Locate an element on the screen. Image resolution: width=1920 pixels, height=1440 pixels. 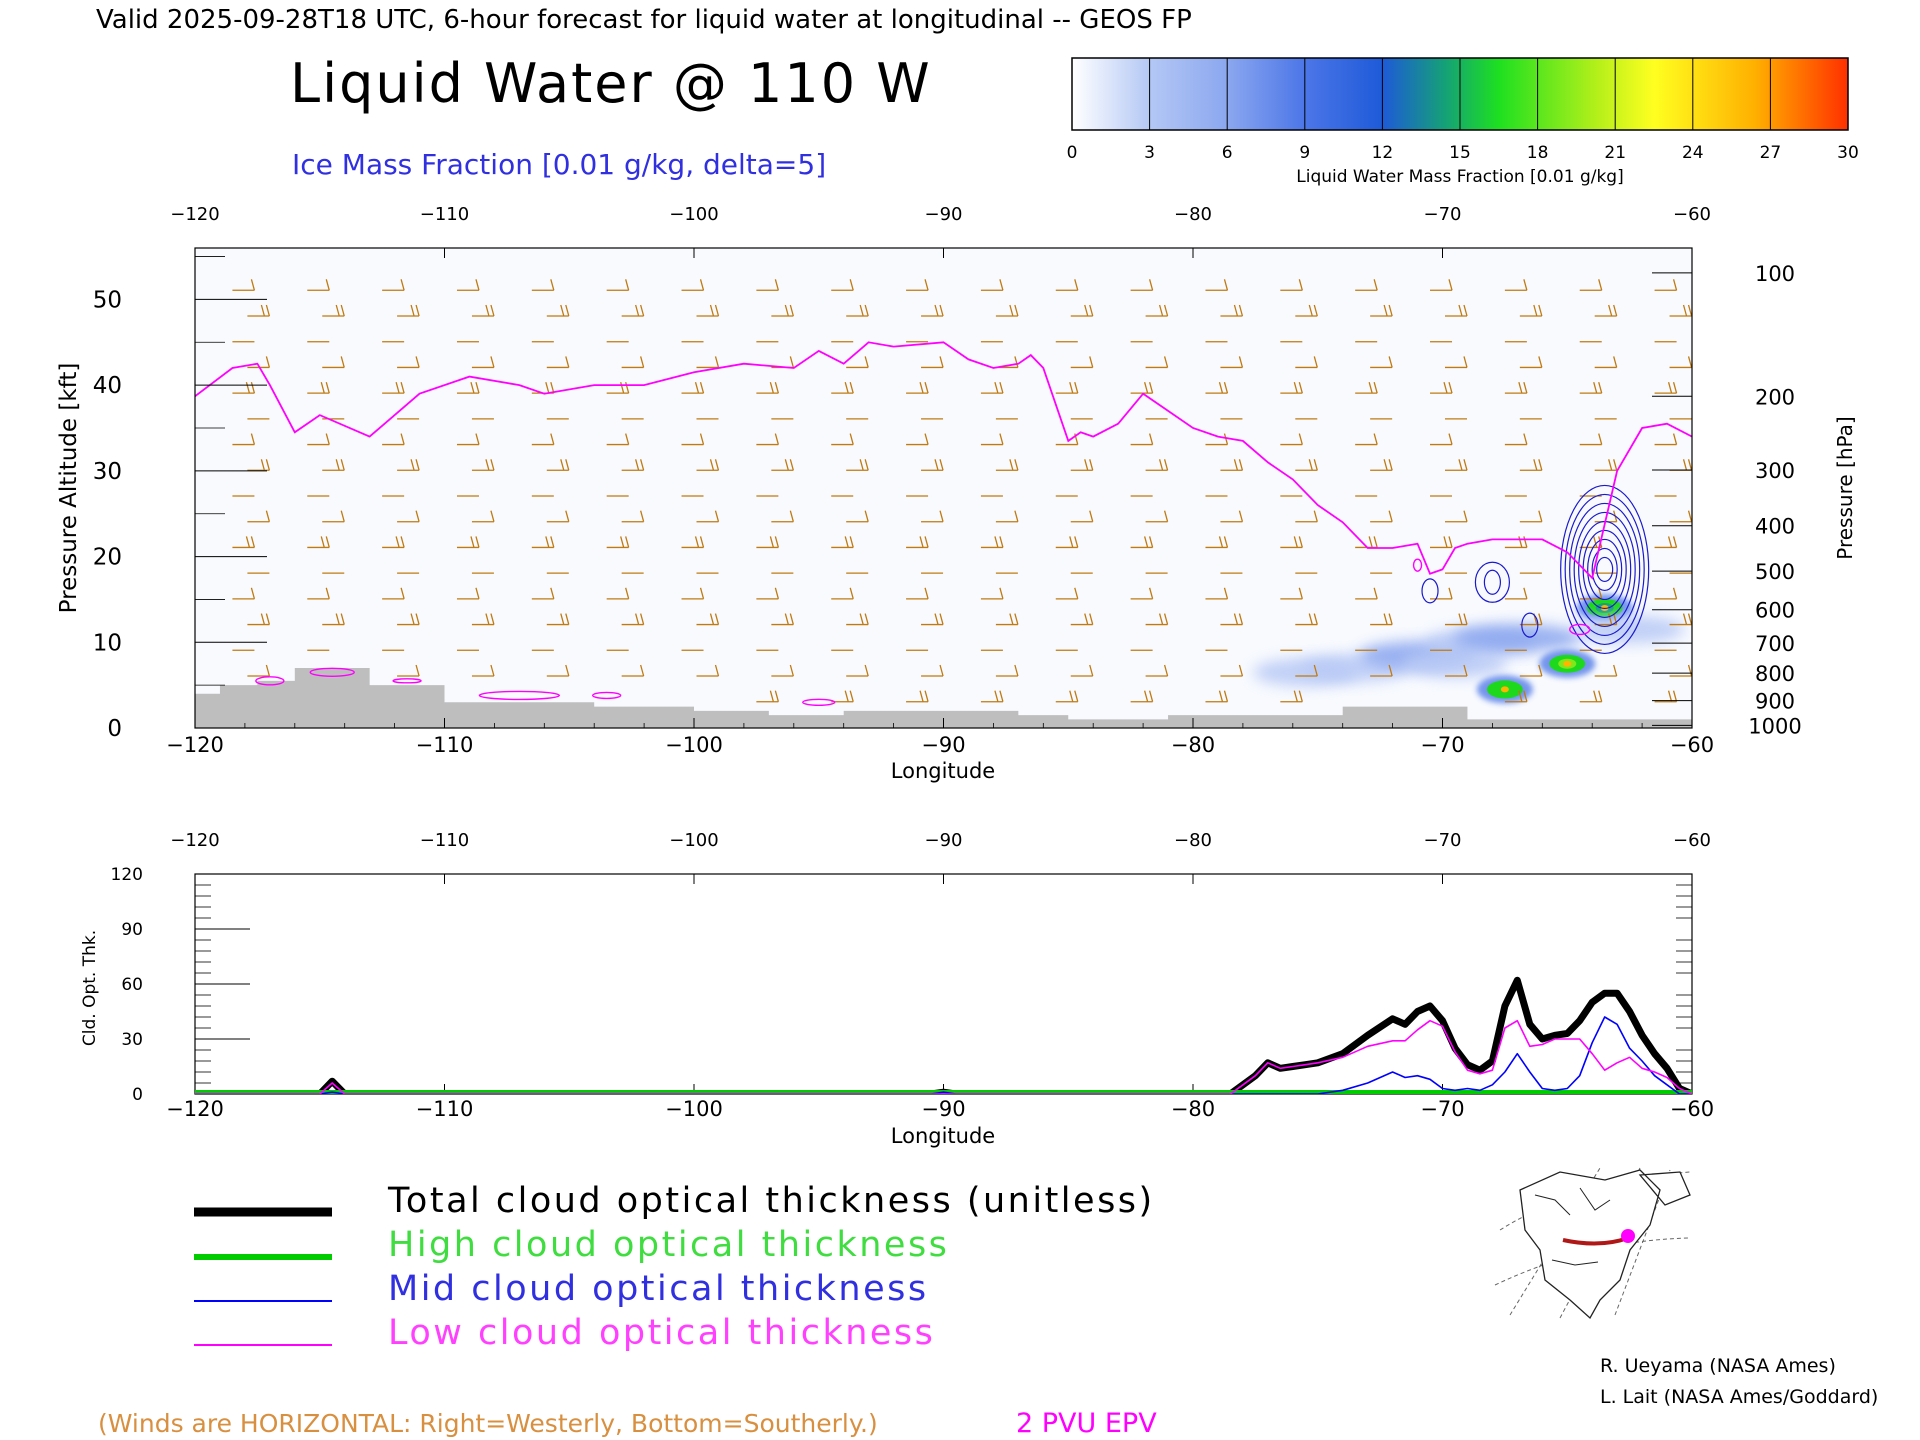
map-marker is located at coordinates (1628, 1236).